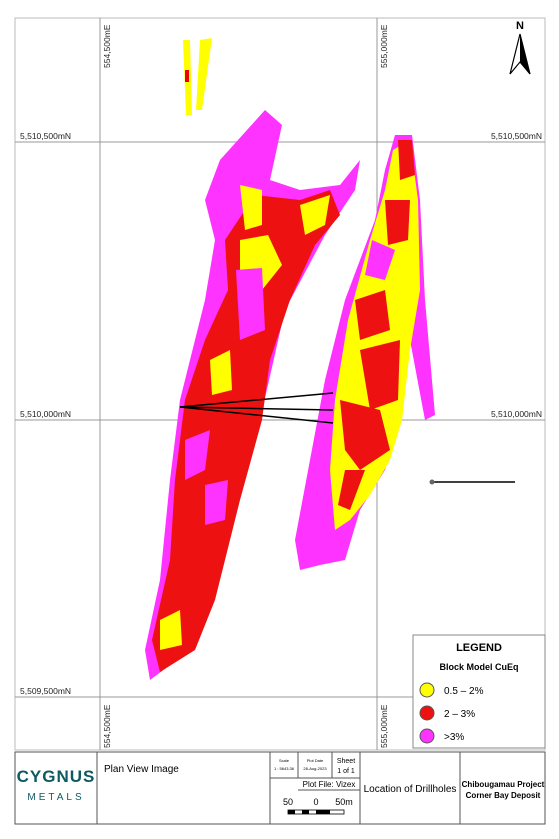 The image size is (559, 839). What do you see at coordinates (520, 26) in the screenshot?
I see `north-label: N` at bounding box center [520, 26].